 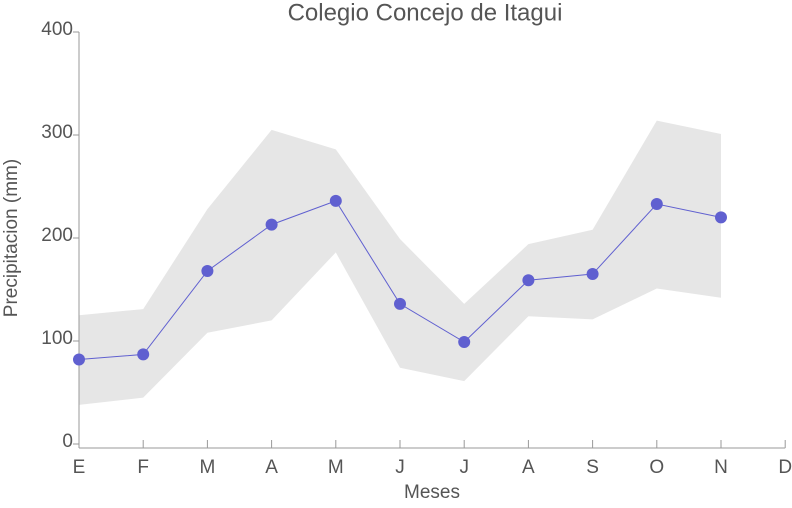 I want to click on x-tick-label: D, so click(x=785, y=467).